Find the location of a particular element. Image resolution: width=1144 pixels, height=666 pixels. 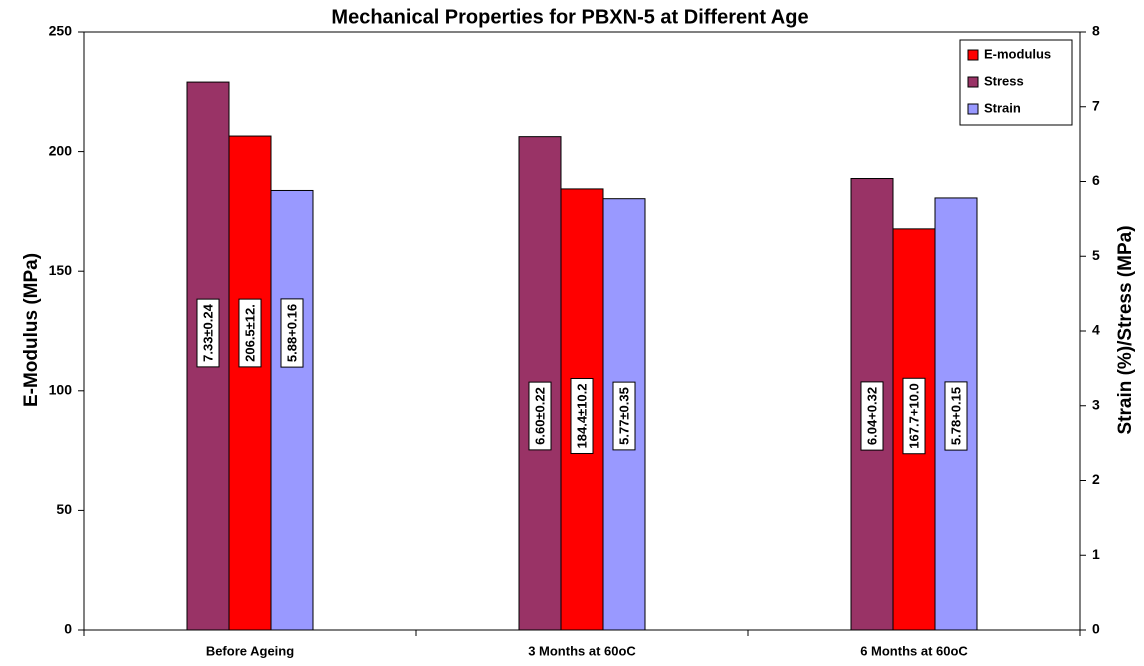

y-axis-label: E-Modulus (MPa) is located at coordinates (31, 330).